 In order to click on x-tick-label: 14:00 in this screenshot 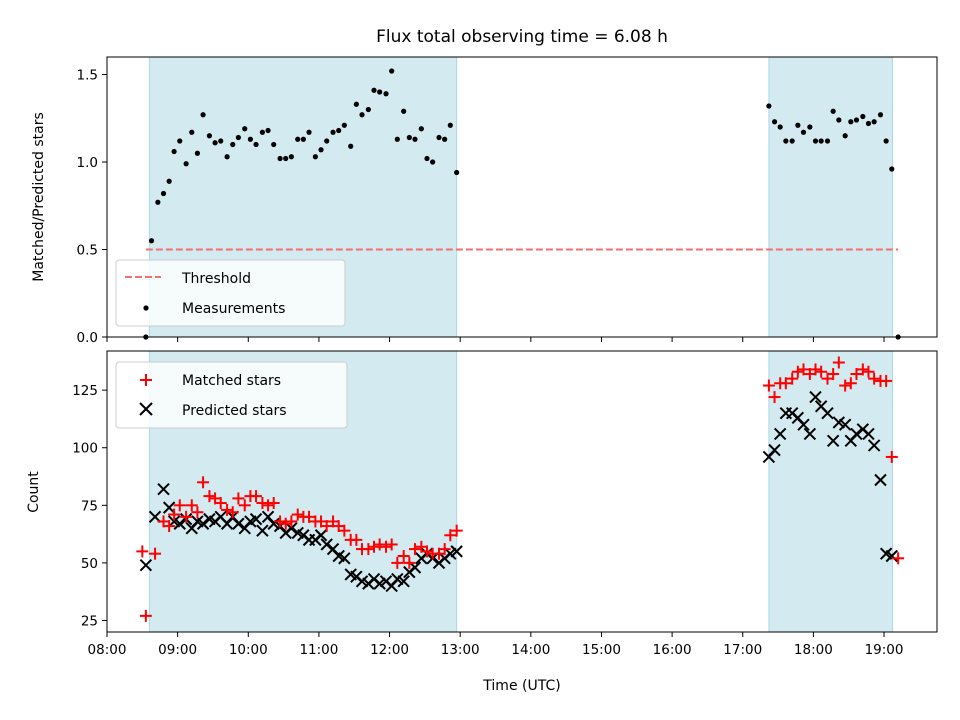, I will do `click(530, 650)`.